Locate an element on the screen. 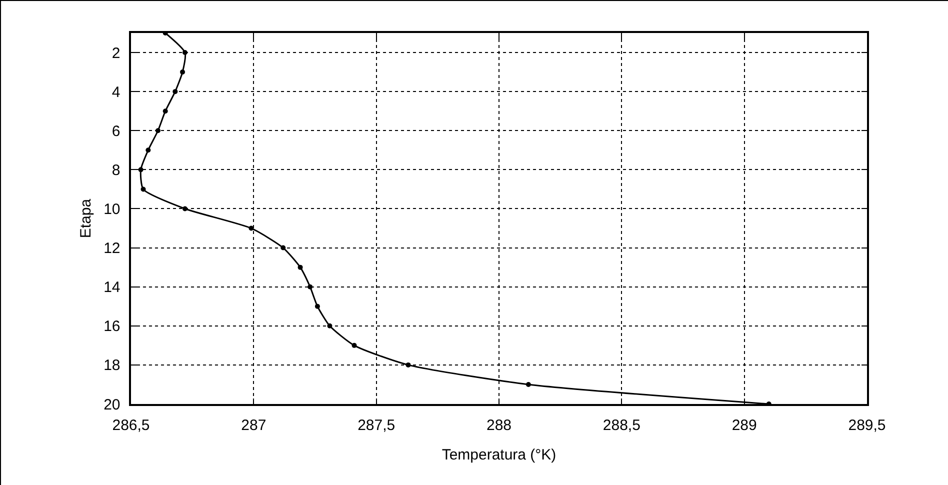 The height and width of the screenshot is (485, 948). y-tick-label: 12 is located at coordinates (112, 249).